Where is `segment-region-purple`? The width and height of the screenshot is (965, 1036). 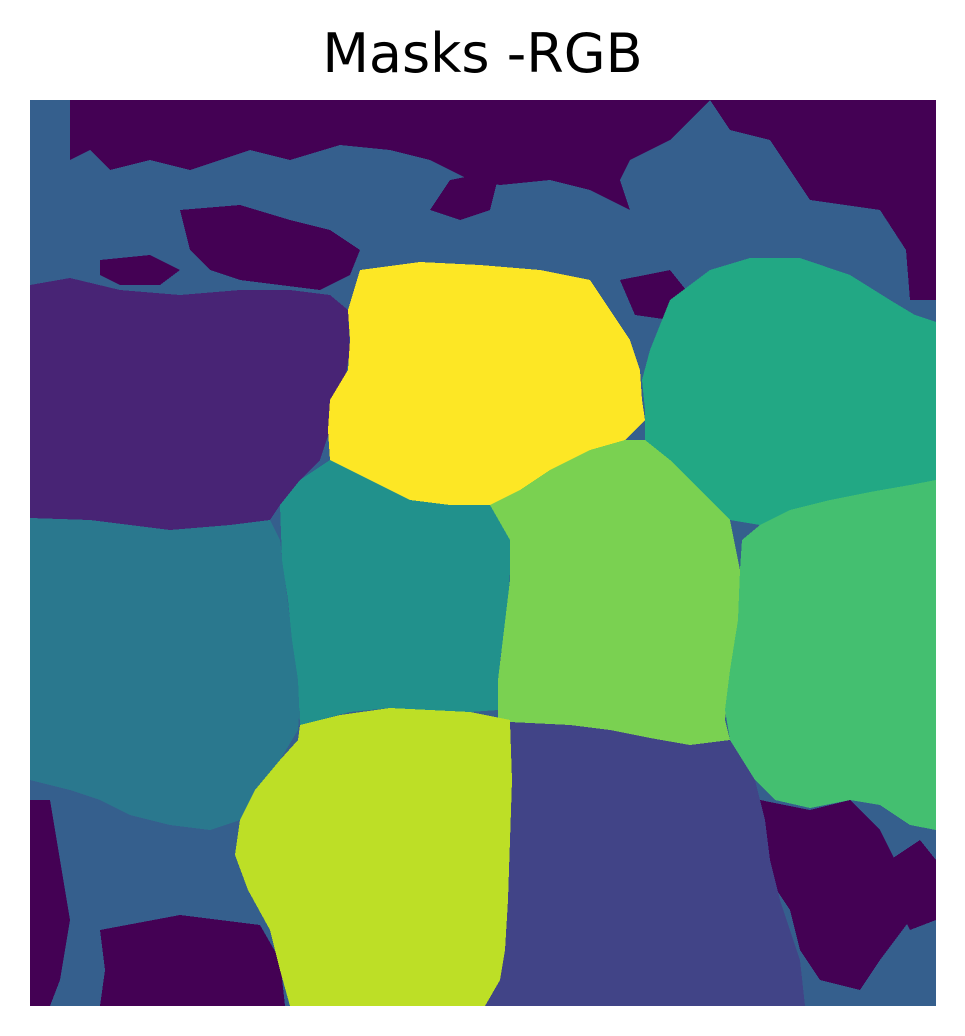 segment-region-purple is located at coordinates (190, 404).